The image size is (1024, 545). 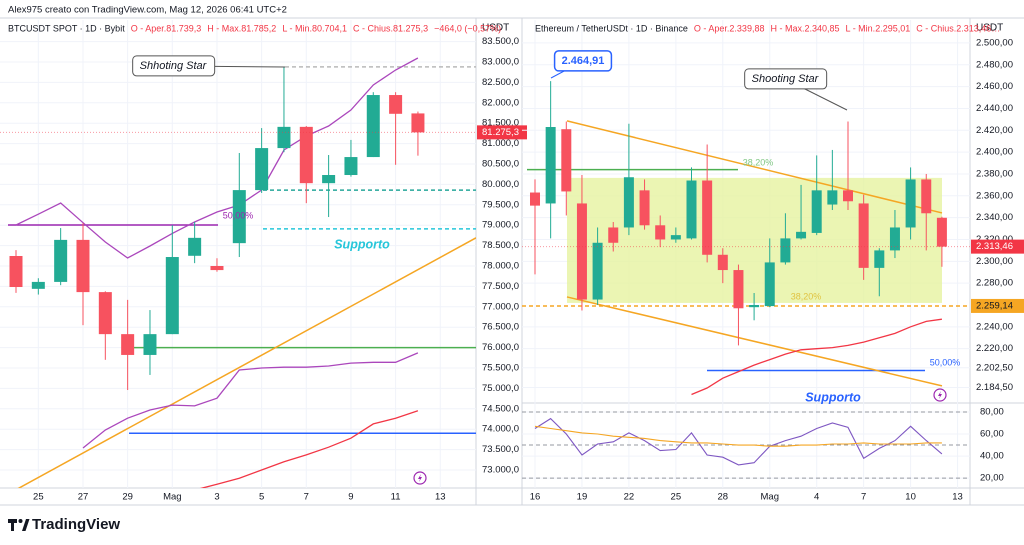 What do you see at coordinates (500, 286) in the screenshot?
I see `y-tick-label: 77.500,0` at bounding box center [500, 286].